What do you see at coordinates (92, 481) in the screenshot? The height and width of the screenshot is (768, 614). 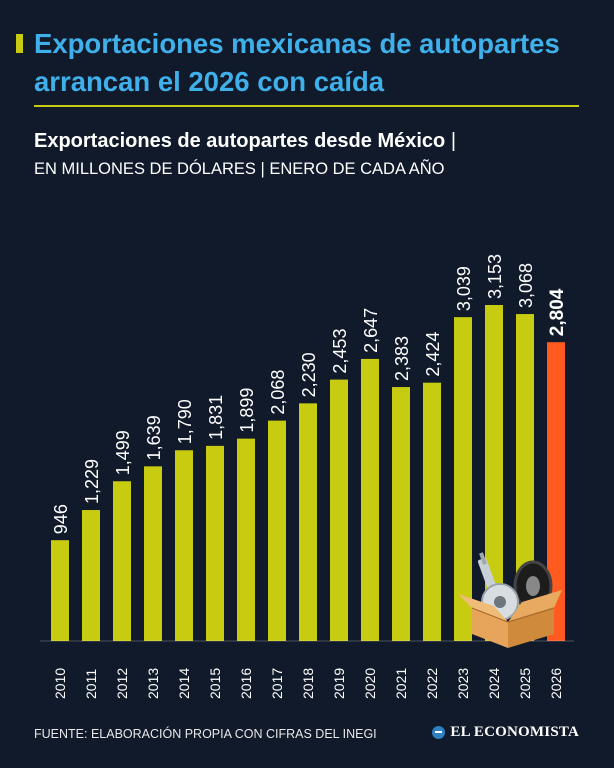 I see `value-label-2011: 1,229` at bounding box center [92, 481].